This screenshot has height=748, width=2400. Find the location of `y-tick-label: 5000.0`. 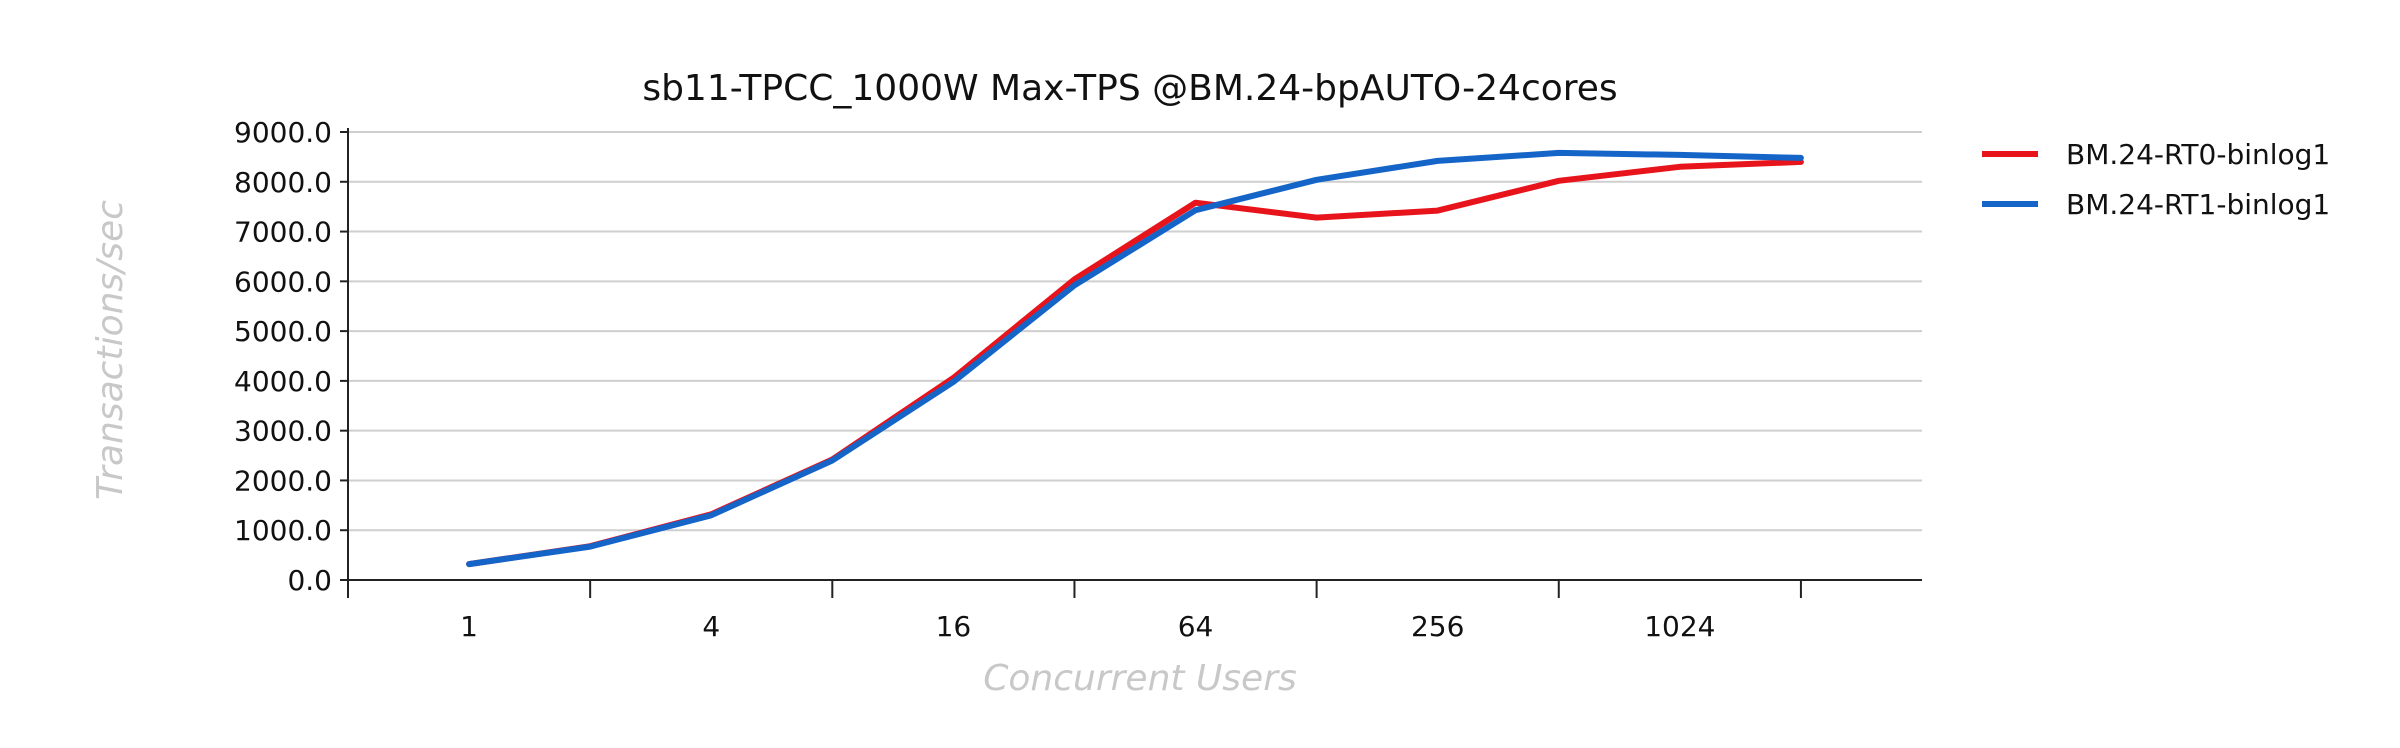

y-tick-label: 5000.0 is located at coordinates (283, 331).